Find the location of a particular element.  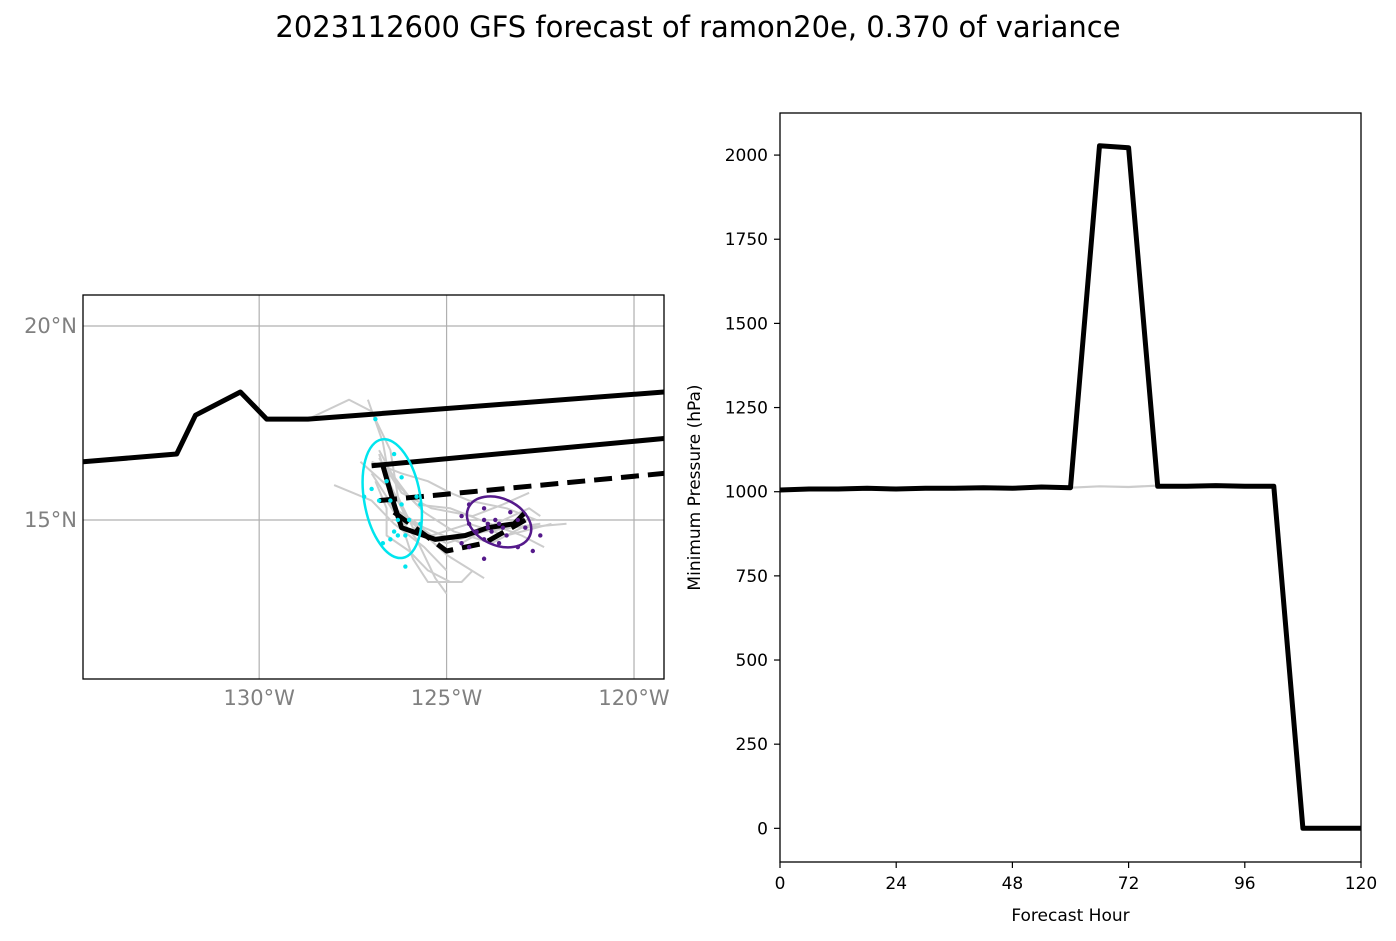

map-lon-tick-label: 120°W is located at coordinates (634, 698).